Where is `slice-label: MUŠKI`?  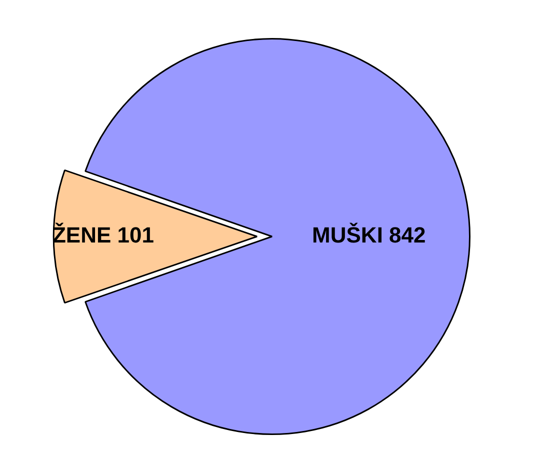
slice-label: MUŠKI is located at coordinates (347, 235).